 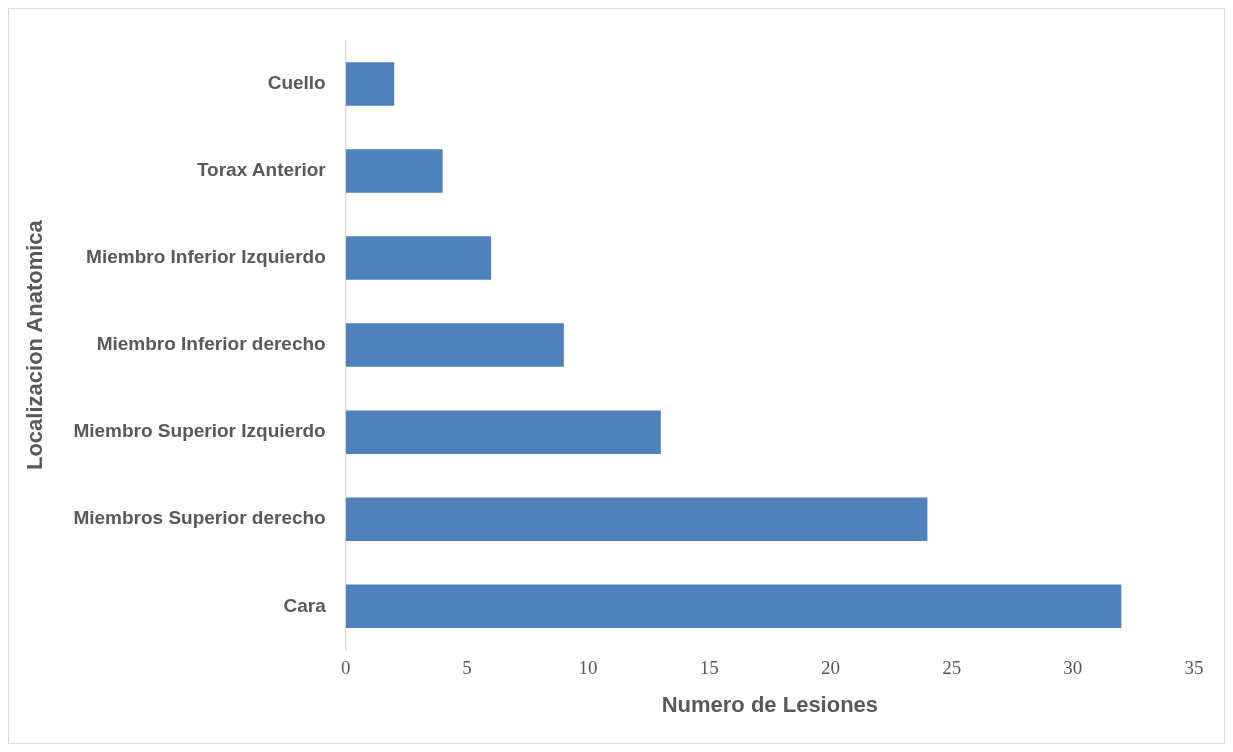 I want to click on x-tick-label: 10, so click(x=588, y=668).